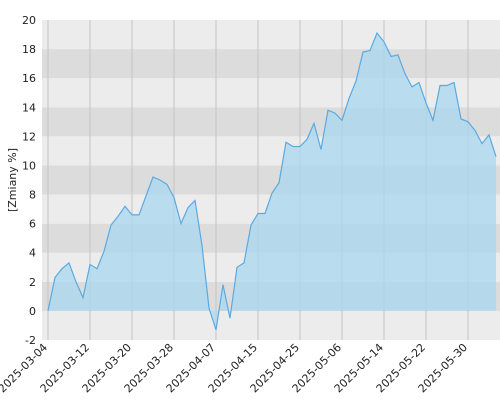 The height and width of the screenshot is (400, 500). What do you see at coordinates (29, 165) in the screenshot?
I see `y-tick-label: 10` at bounding box center [29, 165].